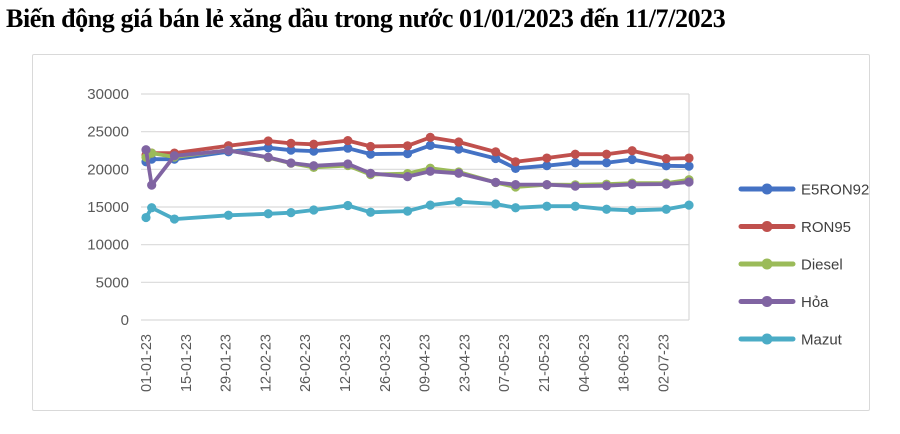 The height and width of the screenshot is (434, 900). What do you see at coordinates (794, 227) in the screenshot?
I see `legend-item-RON95: RON95` at bounding box center [794, 227].